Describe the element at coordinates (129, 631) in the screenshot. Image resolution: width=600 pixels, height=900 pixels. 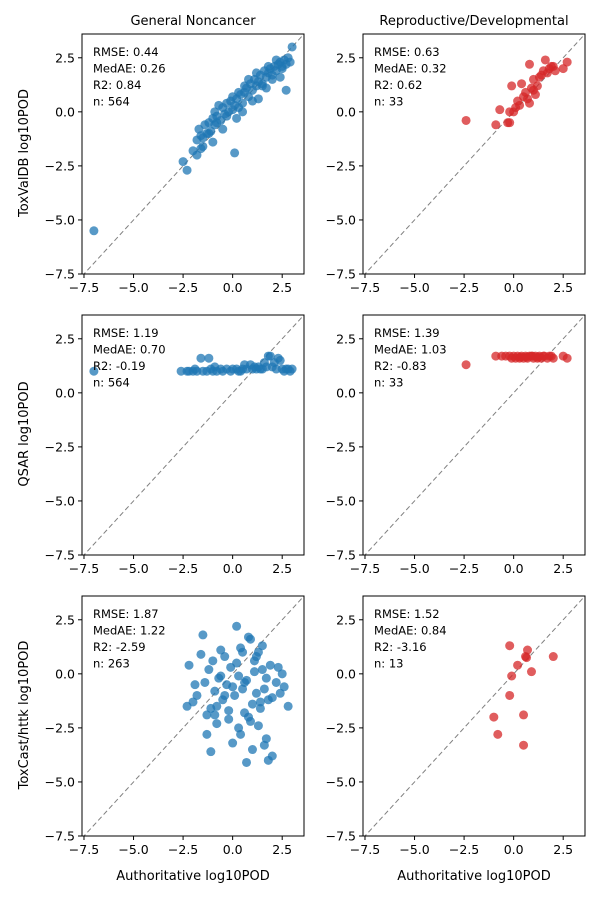
I see `stat-medae: MedAE: 1.22` at that location.